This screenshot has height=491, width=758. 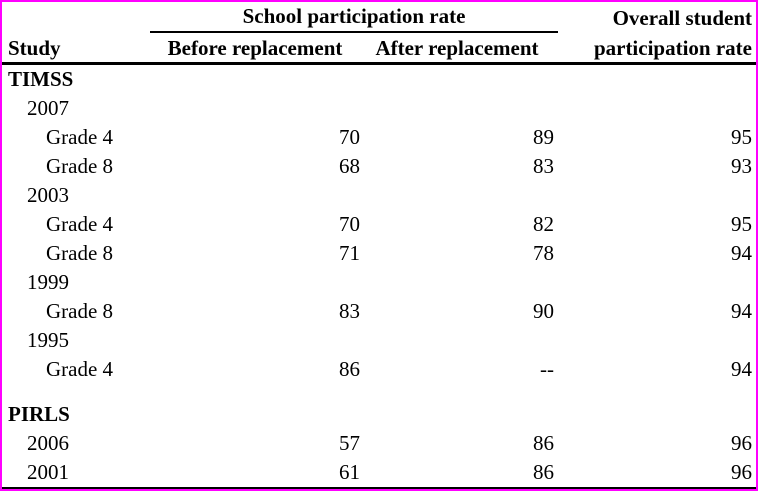 What do you see at coordinates (349, 253) in the screenshot?
I see `before-replacement-value: 71` at bounding box center [349, 253].